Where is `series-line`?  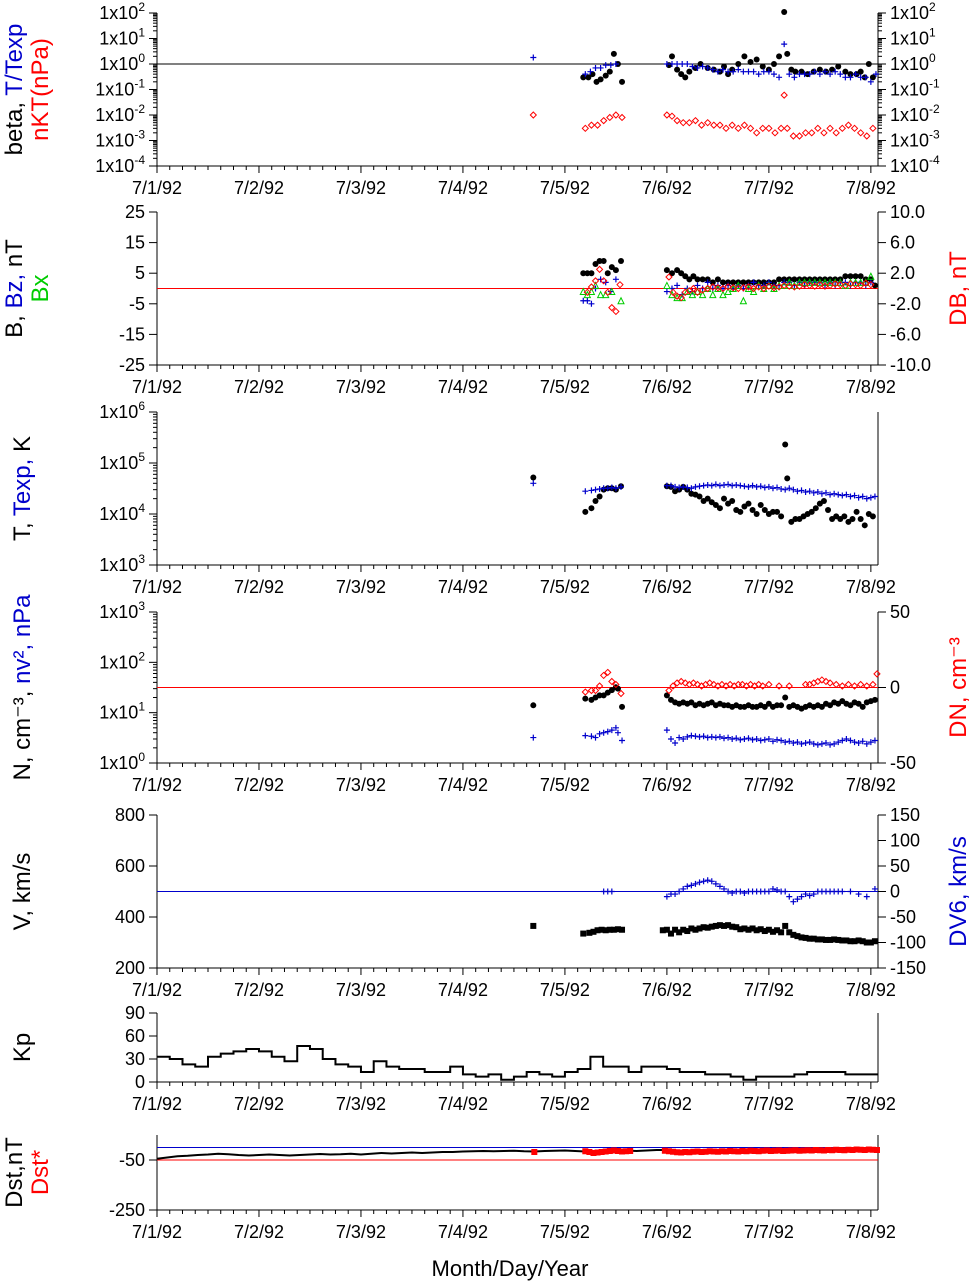
series-line is located at coordinates (517, 1062).